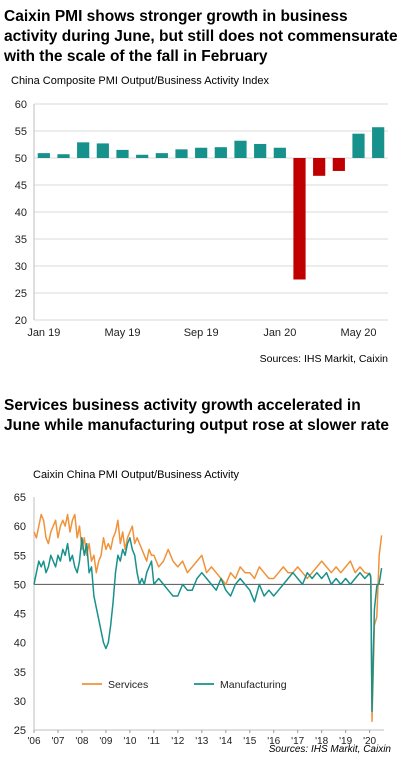 The image size is (402, 765). Describe the element at coordinates (249, 741) in the screenshot. I see `x-tick-label: '15` at that location.